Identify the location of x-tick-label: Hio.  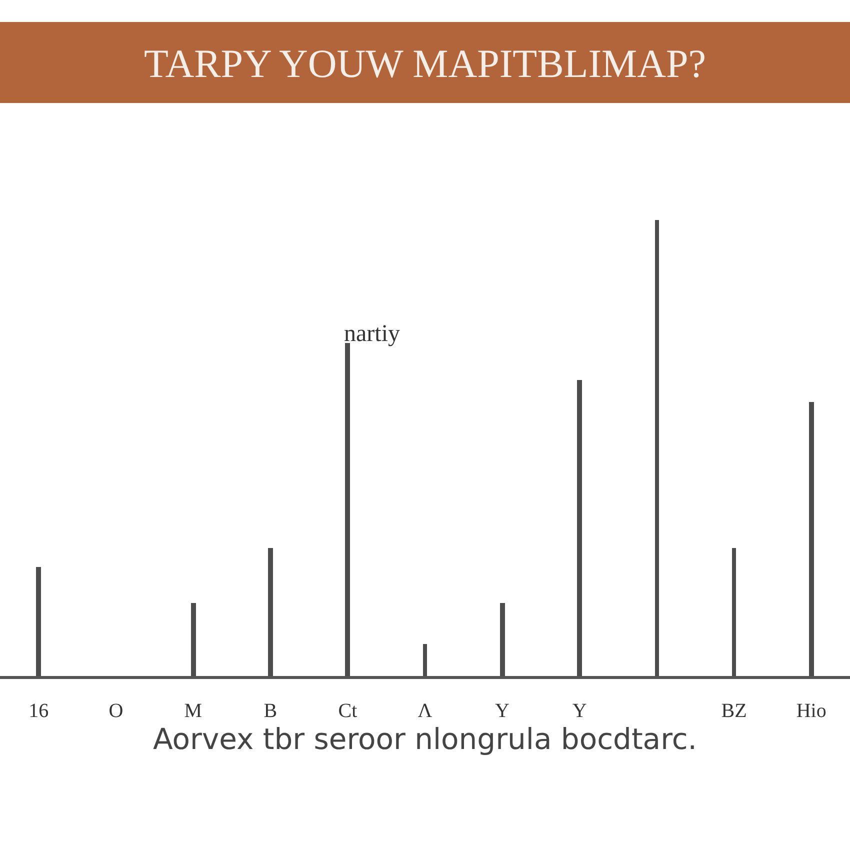
(811, 711).